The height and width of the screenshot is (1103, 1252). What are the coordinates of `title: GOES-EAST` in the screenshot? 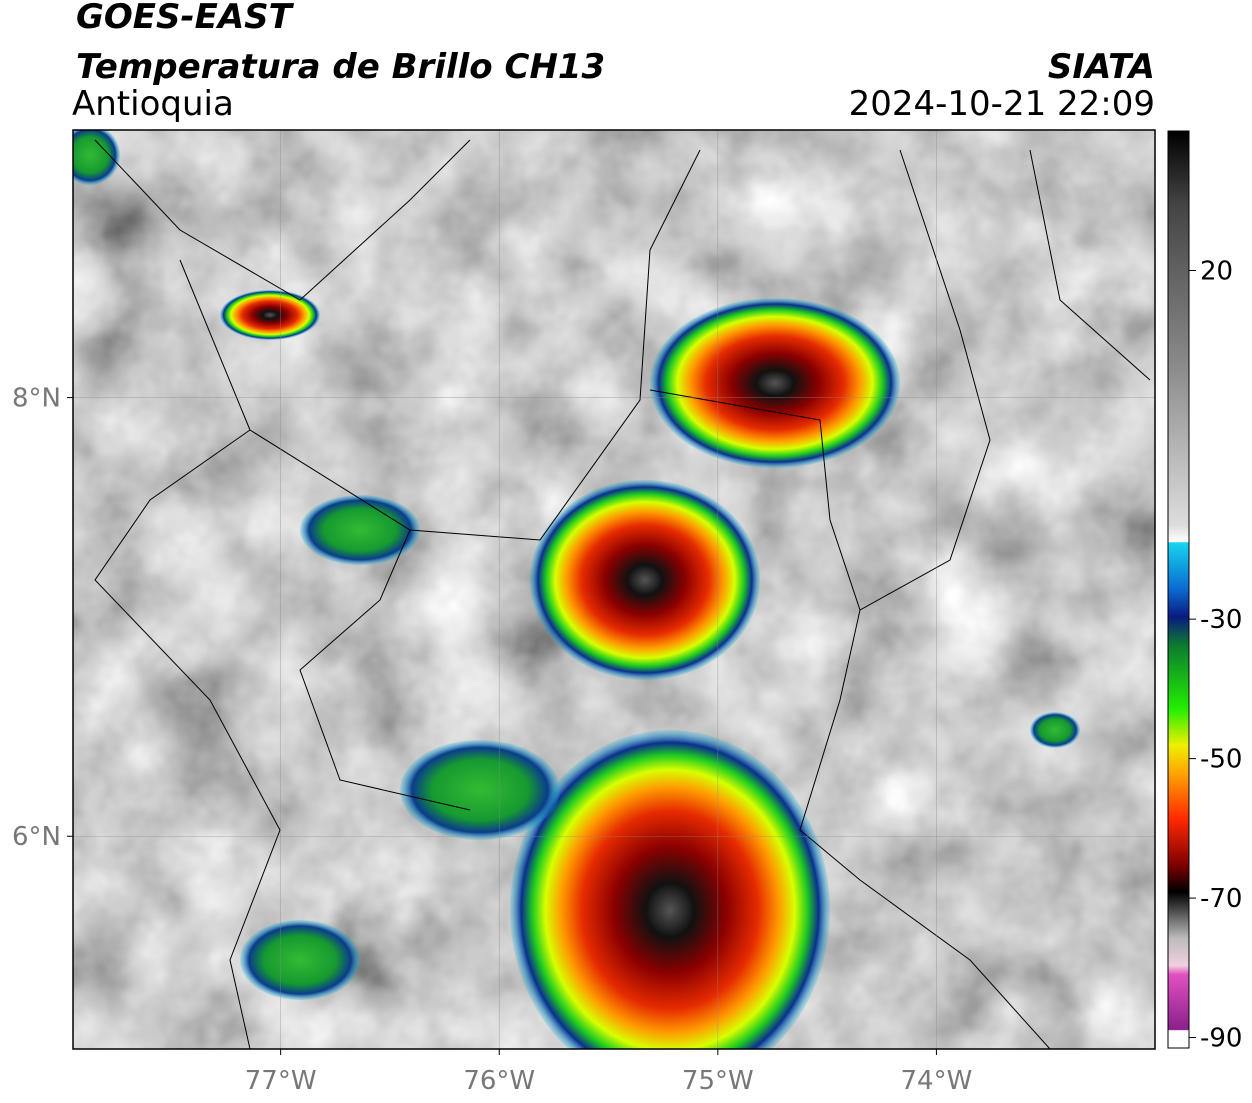 It's located at (185, 18).